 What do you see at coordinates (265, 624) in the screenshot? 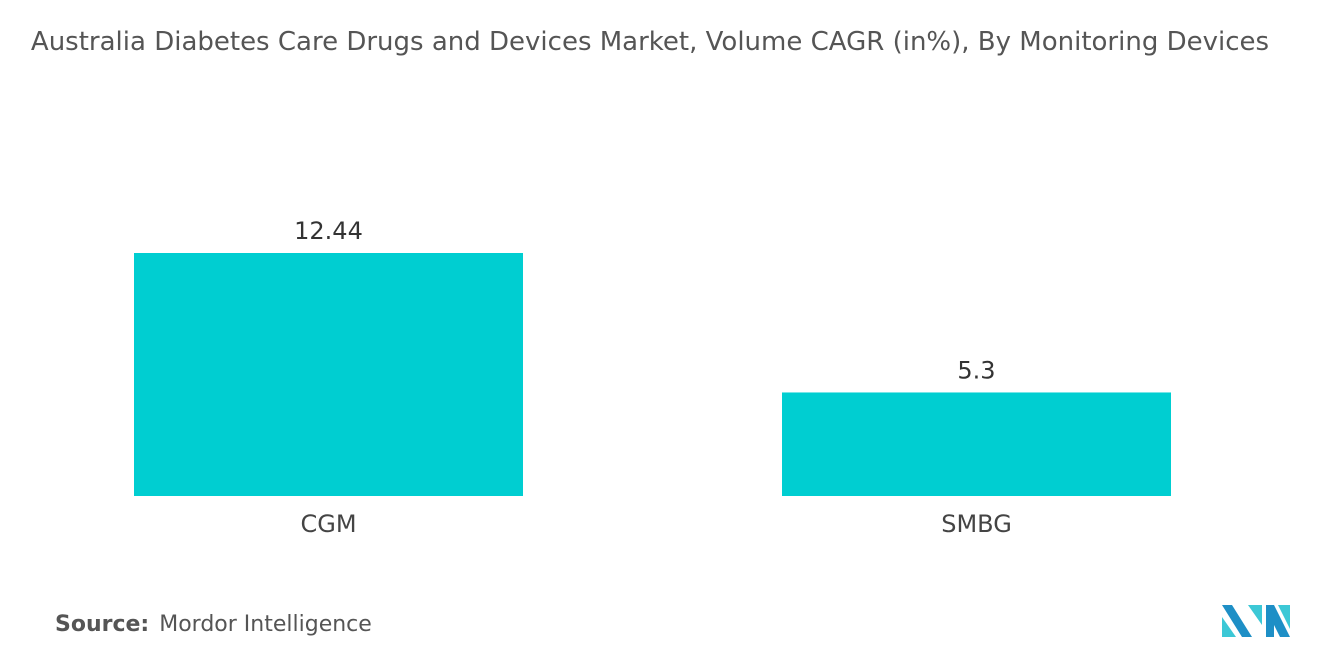
I see `source-text: Mordor Intelligence` at bounding box center [265, 624].